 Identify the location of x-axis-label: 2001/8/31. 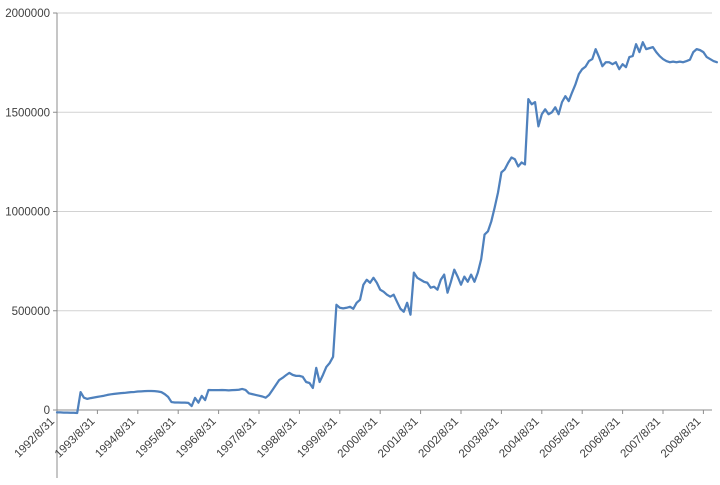
(398, 438).